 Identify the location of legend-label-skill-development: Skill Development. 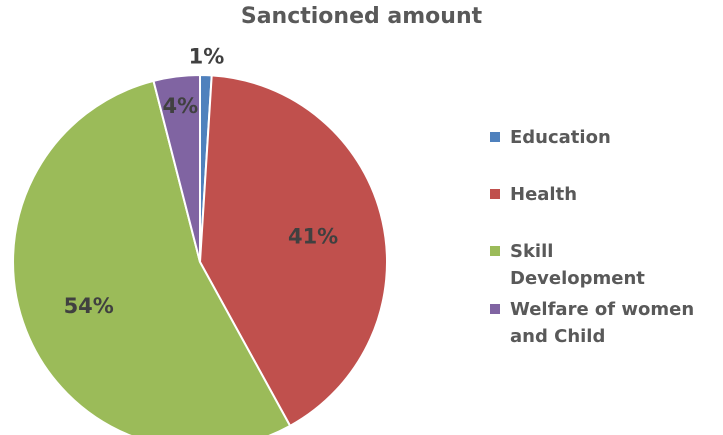
(577, 265).